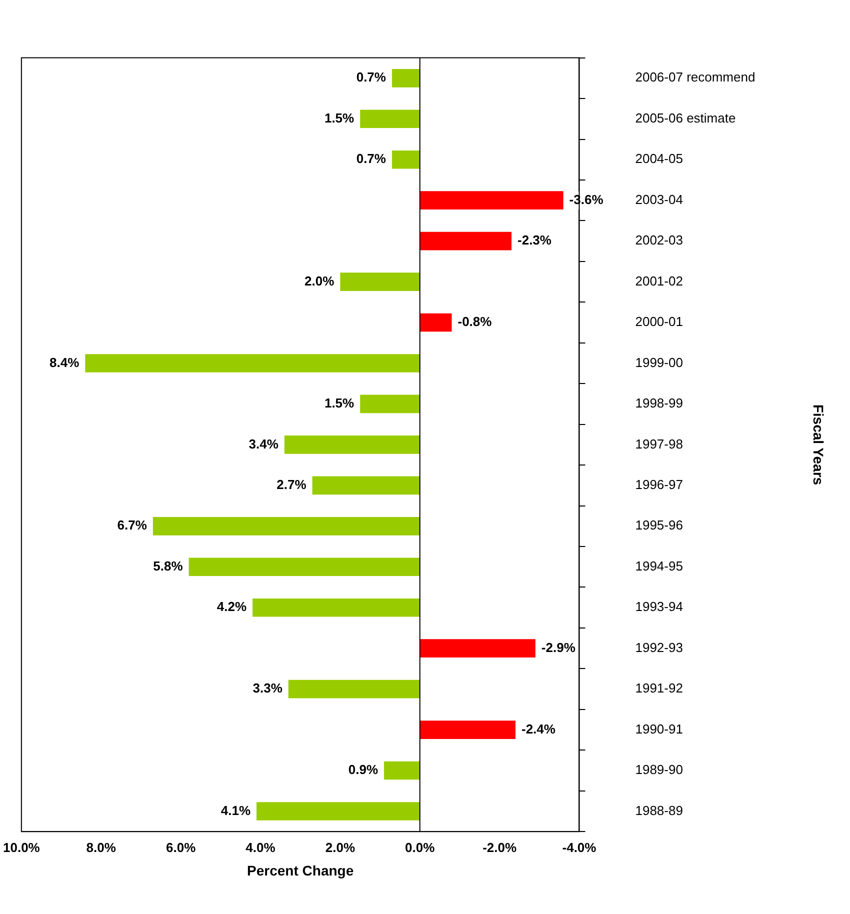  What do you see at coordinates (300, 870) in the screenshot?
I see `x-axis-title: Percent Change` at bounding box center [300, 870].